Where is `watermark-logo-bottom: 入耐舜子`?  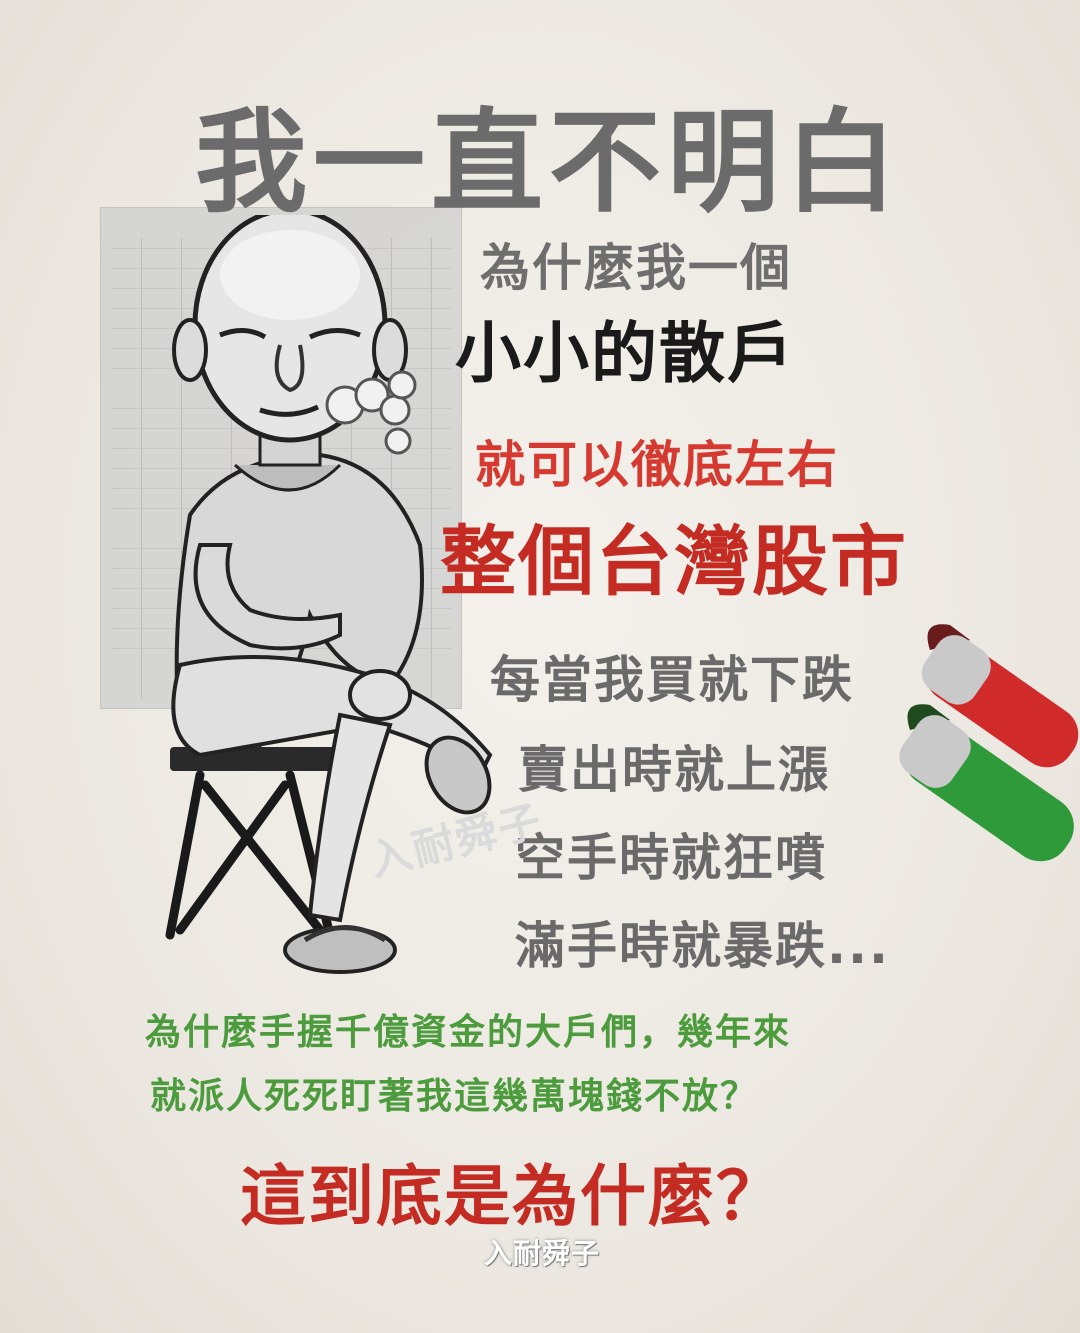
watermark-logo-bottom: 入耐舜子 is located at coordinates (542, 1253).